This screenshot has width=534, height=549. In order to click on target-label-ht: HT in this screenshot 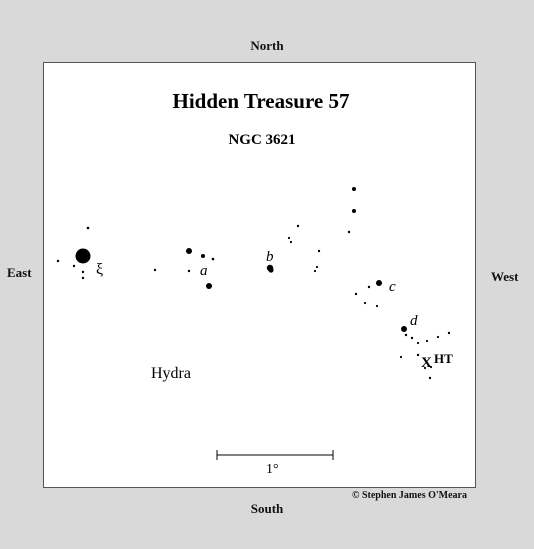, I will do `click(443, 358)`.